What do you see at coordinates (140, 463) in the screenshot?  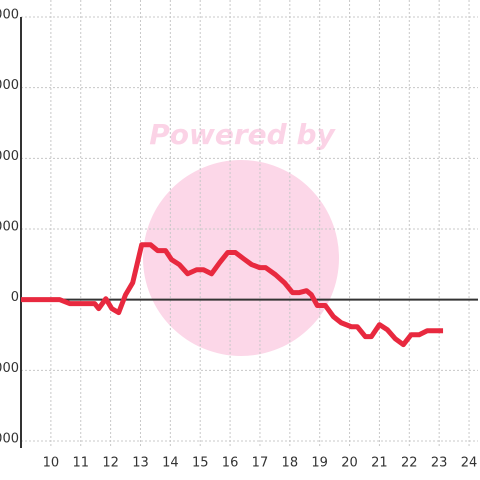 I see `x-tick-label: 13` at bounding box center [140, 463].